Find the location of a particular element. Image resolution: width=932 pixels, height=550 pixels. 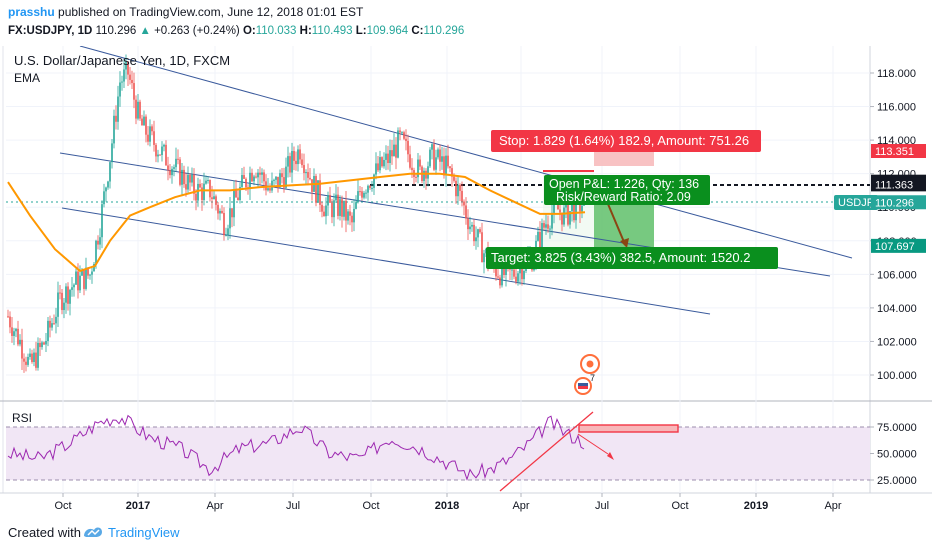

trendline-lower is located at coordinates (386, 261).